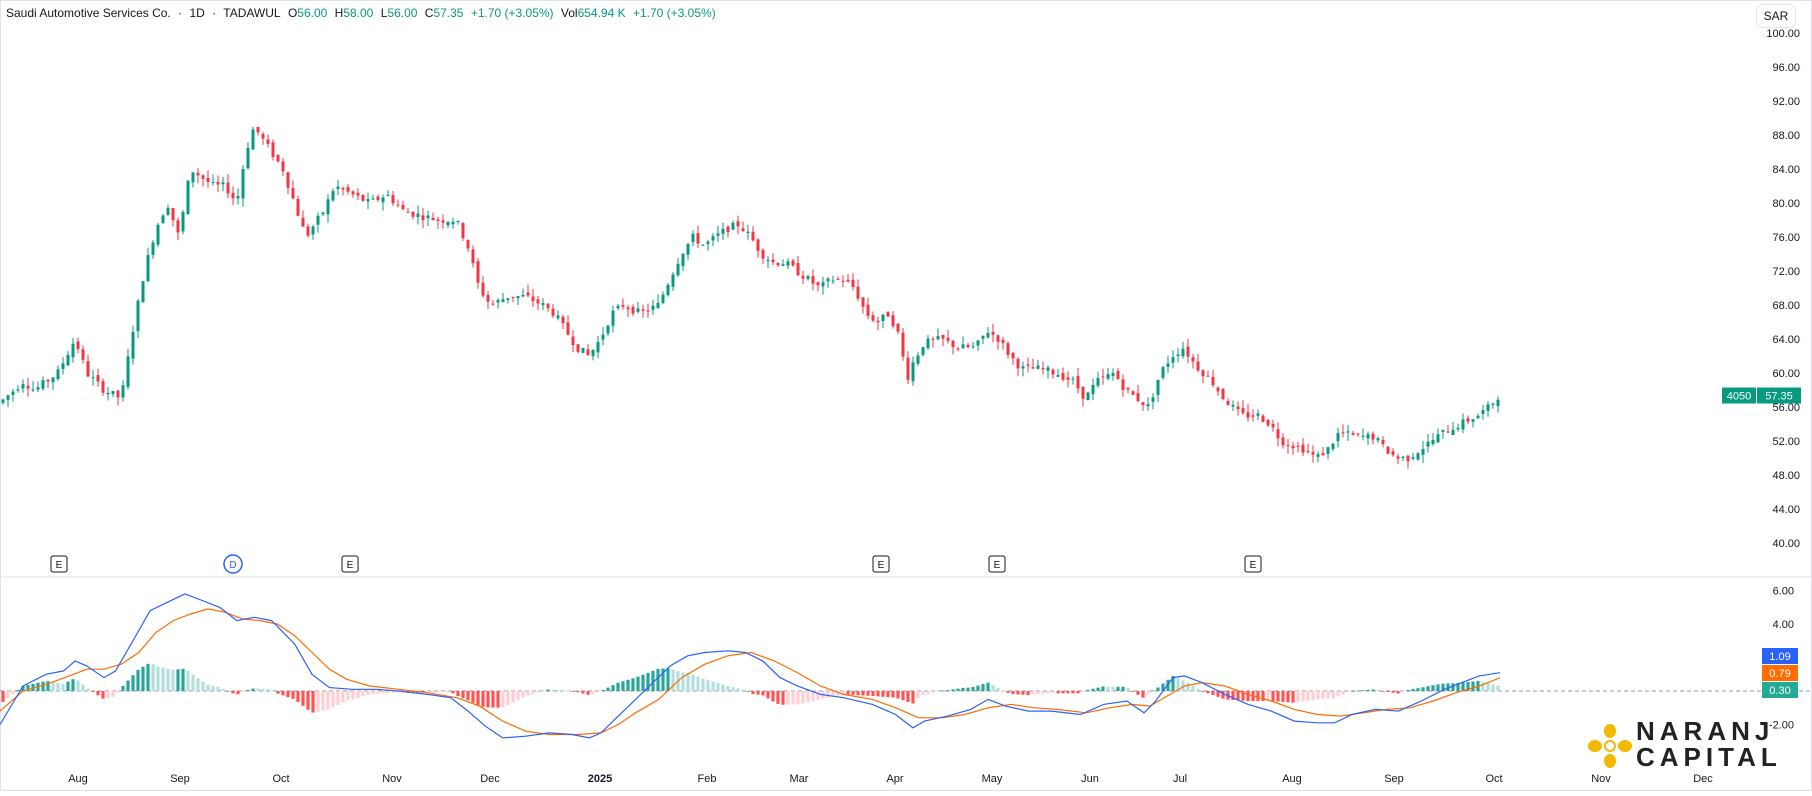 The image size is (1812, 796). I want to click on price-axis-label: 40.00, so click(1786, 544).